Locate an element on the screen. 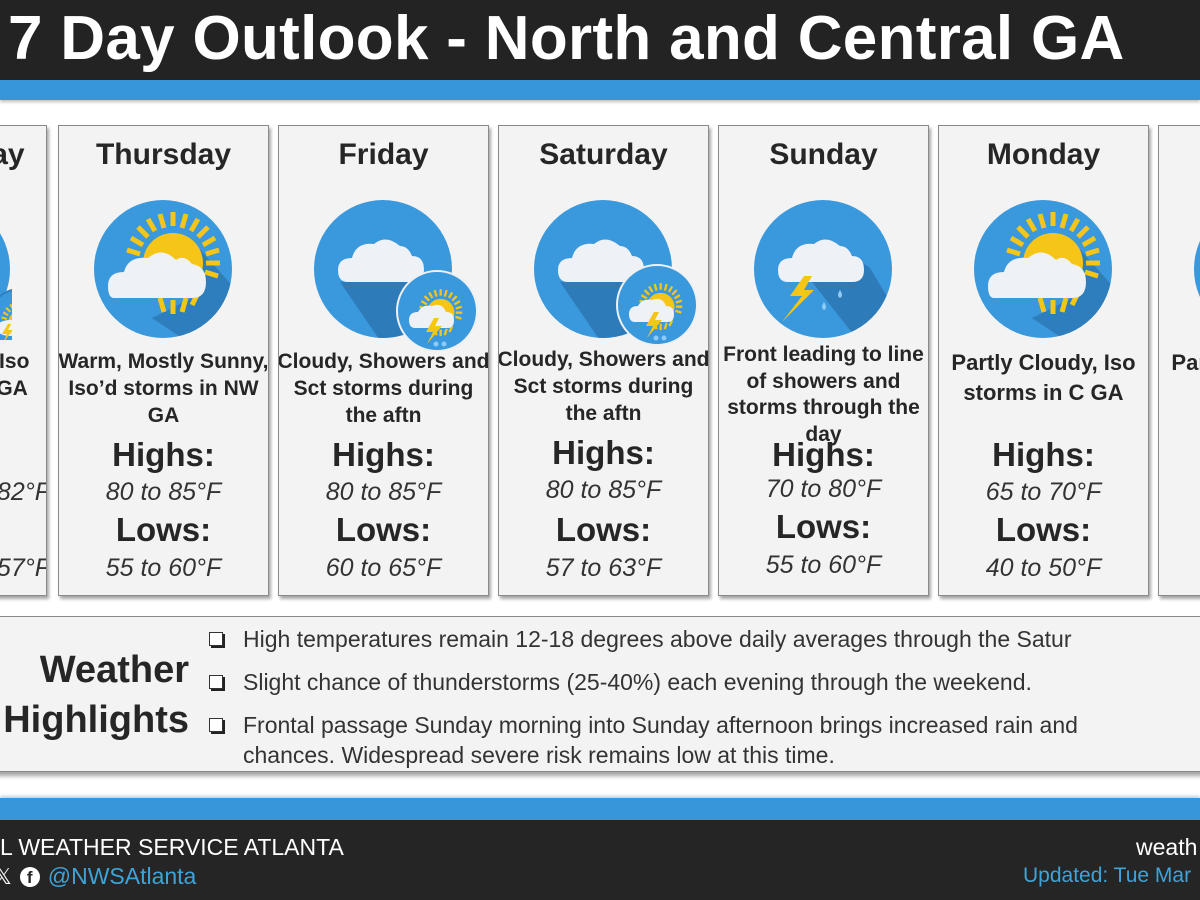 This screenshot has height=900, width=1200. highlights-title: Weather Highlights is located at coordinates (96, 695).